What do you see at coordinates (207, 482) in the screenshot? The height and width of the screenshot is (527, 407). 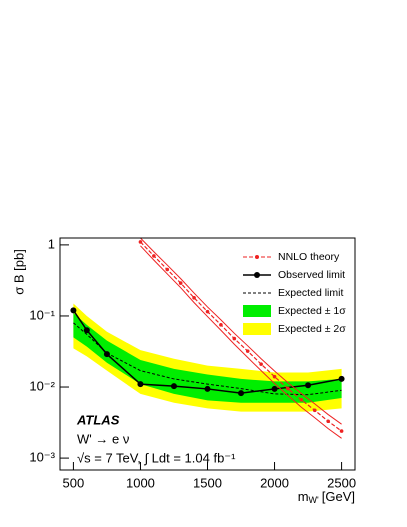 I see `x-tick-label: 1500` at bounding box center [207, 482].